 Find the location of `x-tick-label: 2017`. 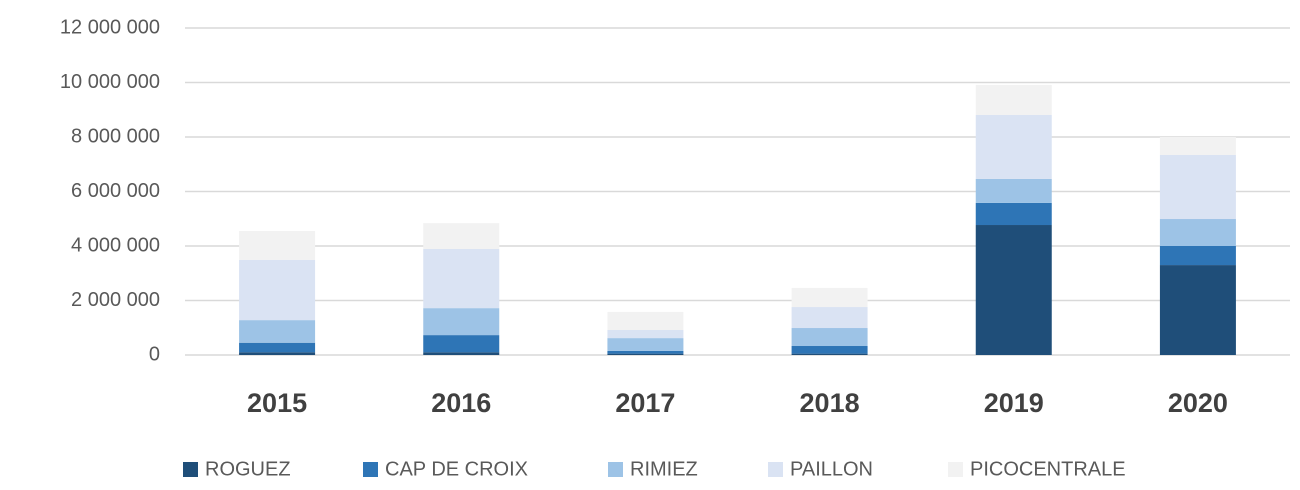

x-tick-label: 2017 is located at coordinates (645, 403).